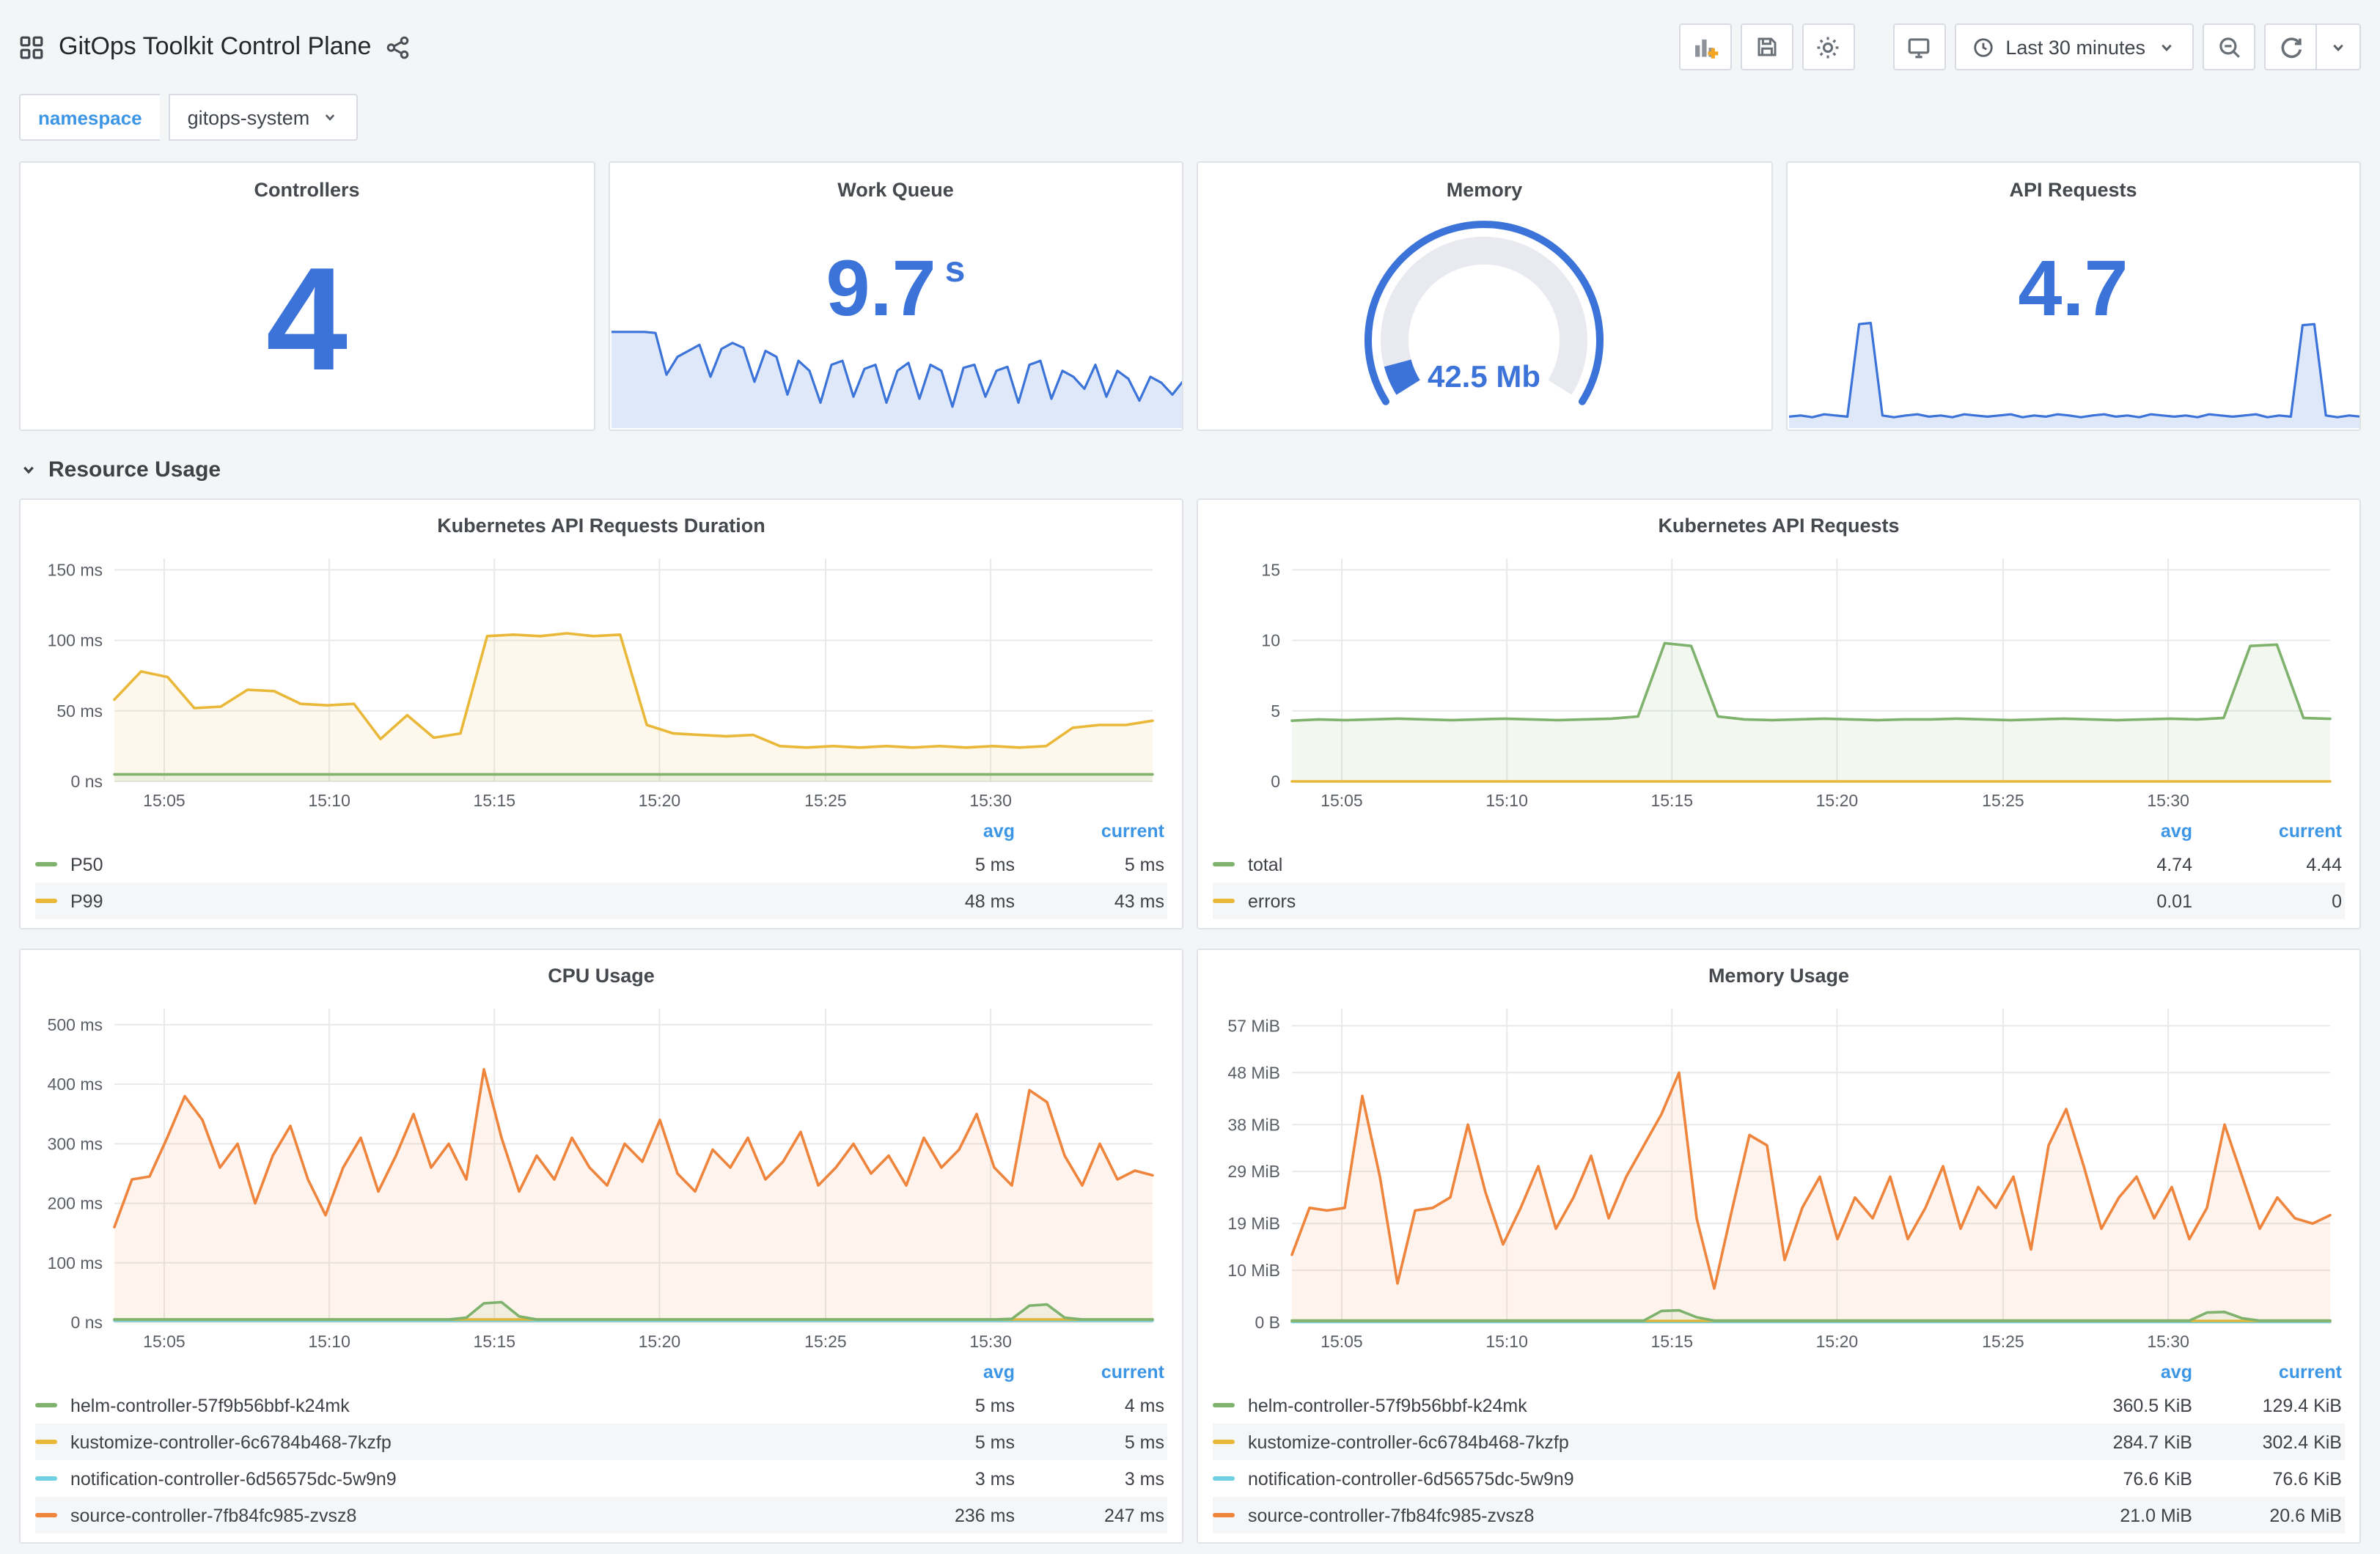 The image size is (2380, 1554). What do you see at coordinates (249, 117) in the screenshot?
I see `namespace-variable-value: gitops-system` at bounding box center [249, 117].